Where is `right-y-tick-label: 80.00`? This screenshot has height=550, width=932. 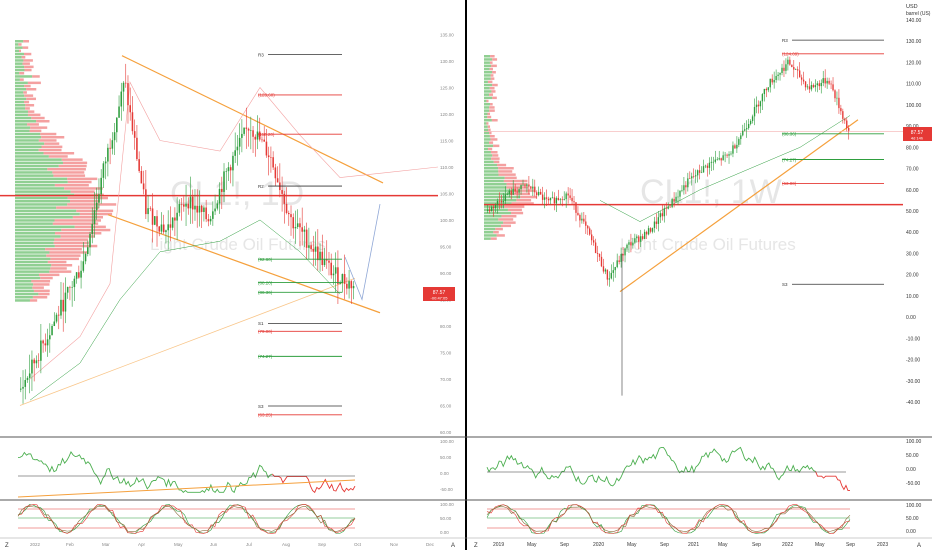
right-y-tick-label: 80.00 is located at coordinates (912, 148).